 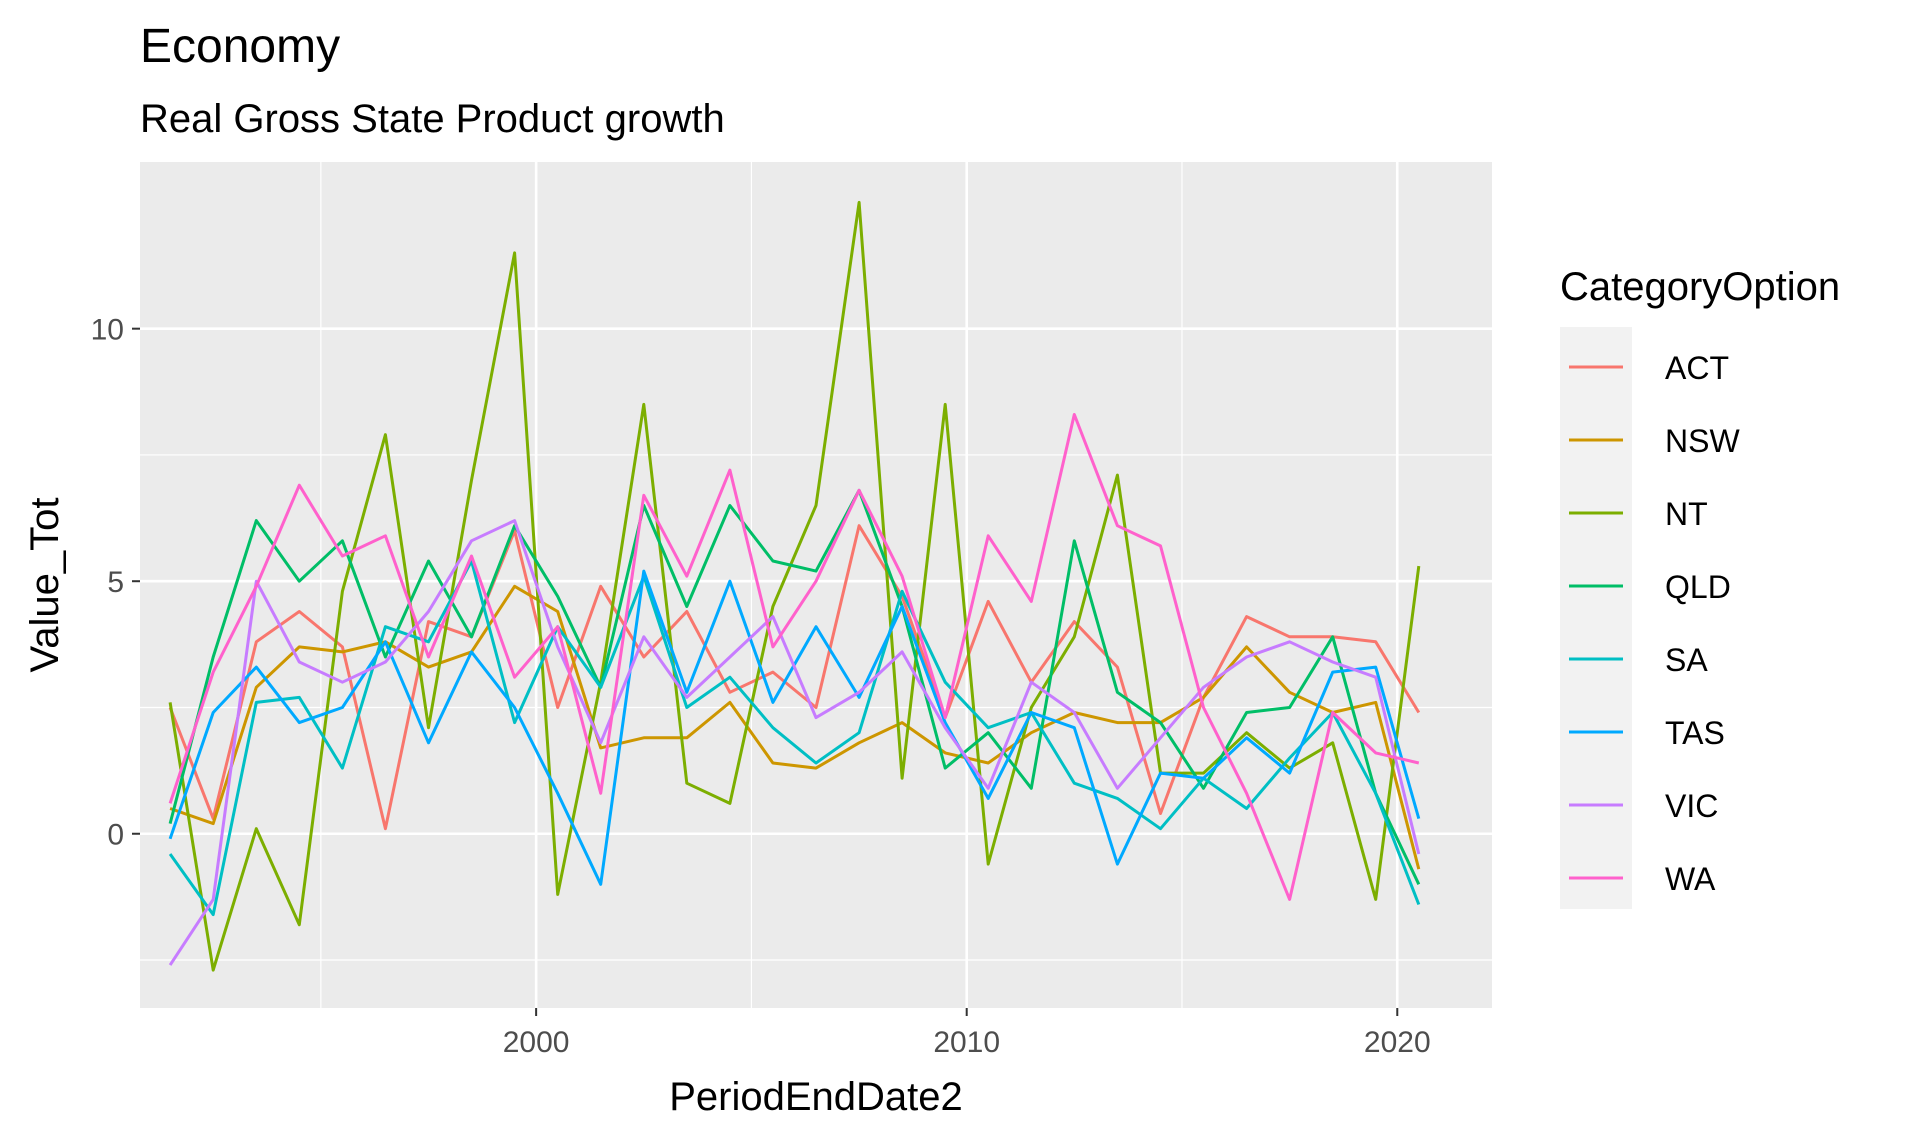 I want to click on y-tick-label: 0, so click(x=115, y=835).